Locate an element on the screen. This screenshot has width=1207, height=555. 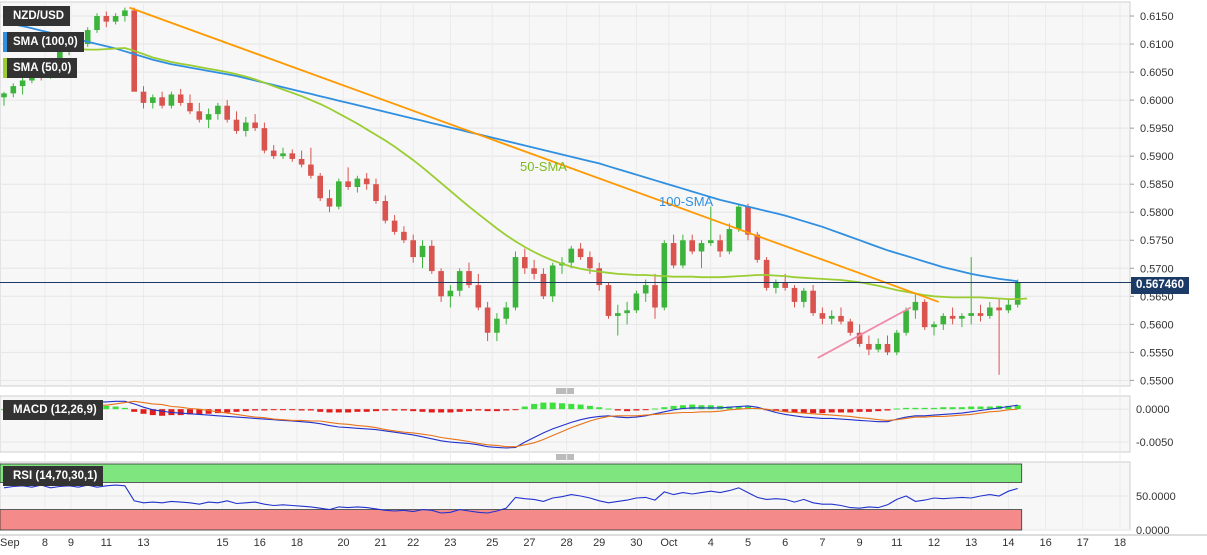
y-tick-label: 0.5850 is located at coordinates (1157, 185).